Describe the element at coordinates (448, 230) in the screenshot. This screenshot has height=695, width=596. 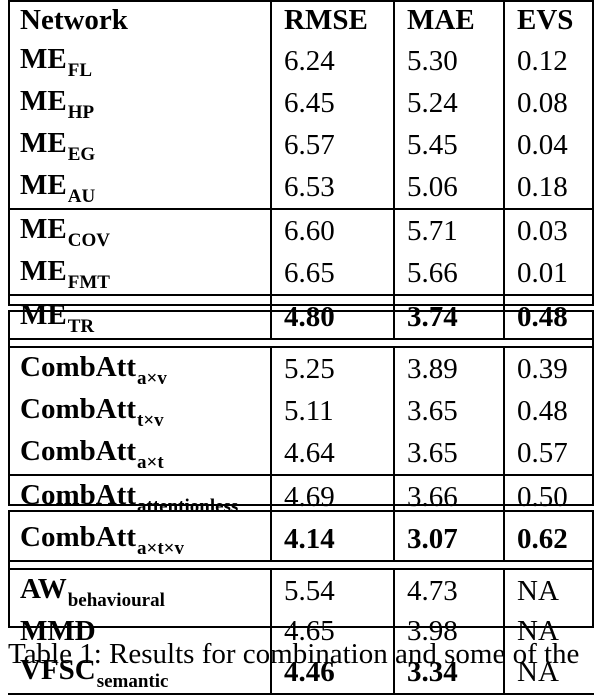
I see `mae-value: 5.71` at that location.